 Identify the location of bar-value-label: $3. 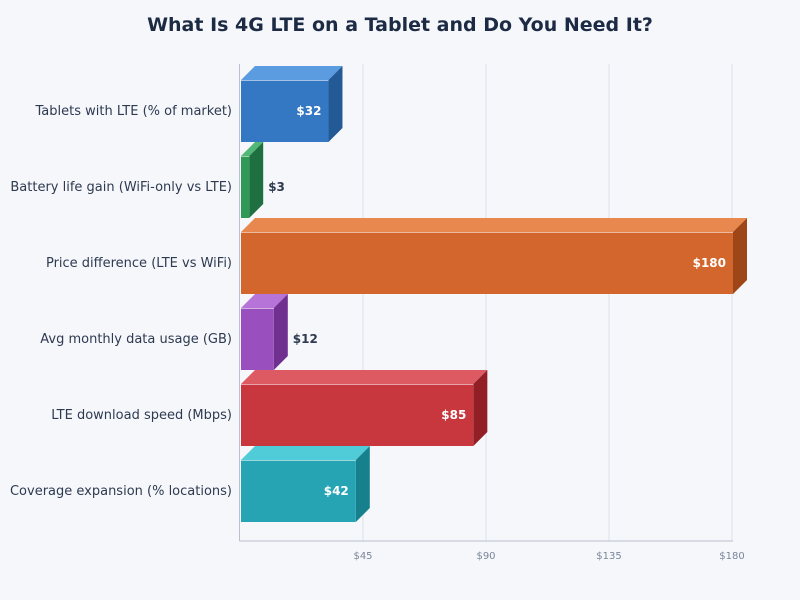
(276, 187).